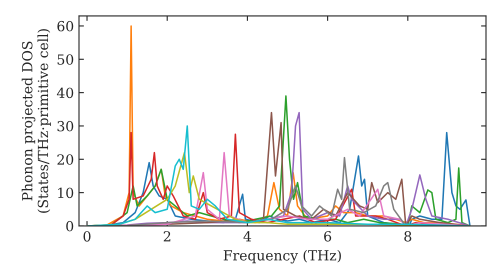 Image resolution: width=500 pixels, height=280 pixels. What do you see at coordinates (328, 236) in the screenshot?
I see `x-tick-label: 6` at bounding box center [328, 236].